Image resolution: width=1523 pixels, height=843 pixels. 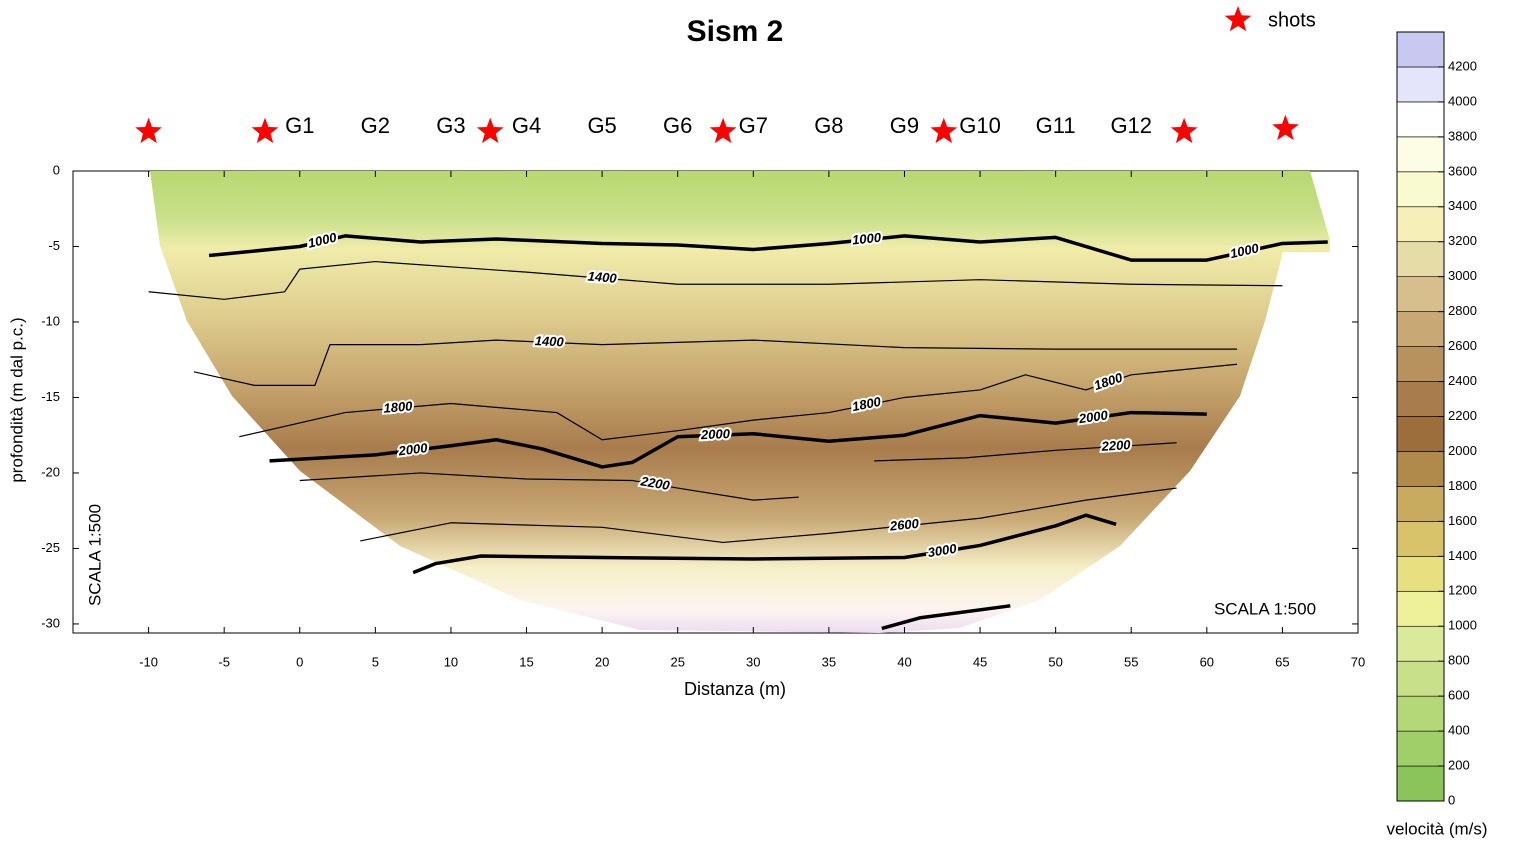 What do you see at coordinates (50, 547) in the screenshot?
I see `y-tick-label: -25` at bounding box center [50, 547].